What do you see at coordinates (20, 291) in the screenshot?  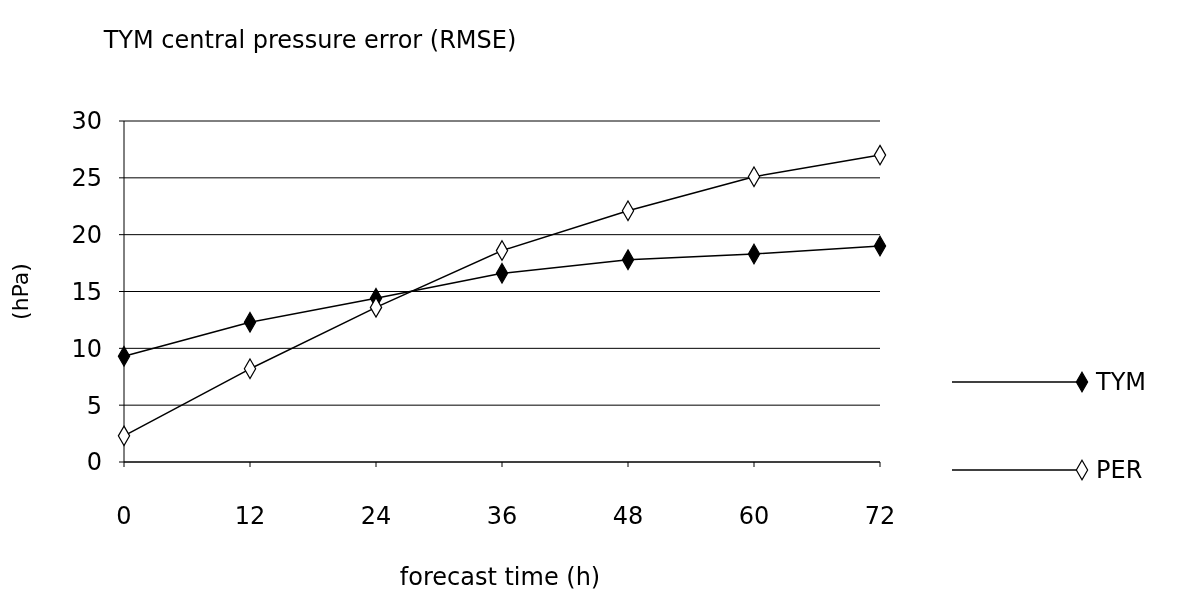 I see `y-axis-title: (hPa)` at bounding box center [20, 291].